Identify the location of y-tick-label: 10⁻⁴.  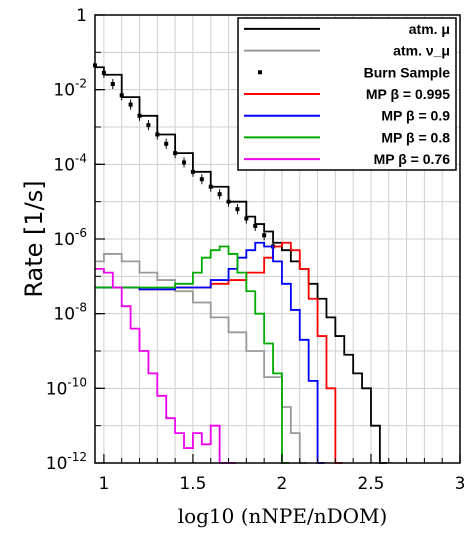
(70, 163).